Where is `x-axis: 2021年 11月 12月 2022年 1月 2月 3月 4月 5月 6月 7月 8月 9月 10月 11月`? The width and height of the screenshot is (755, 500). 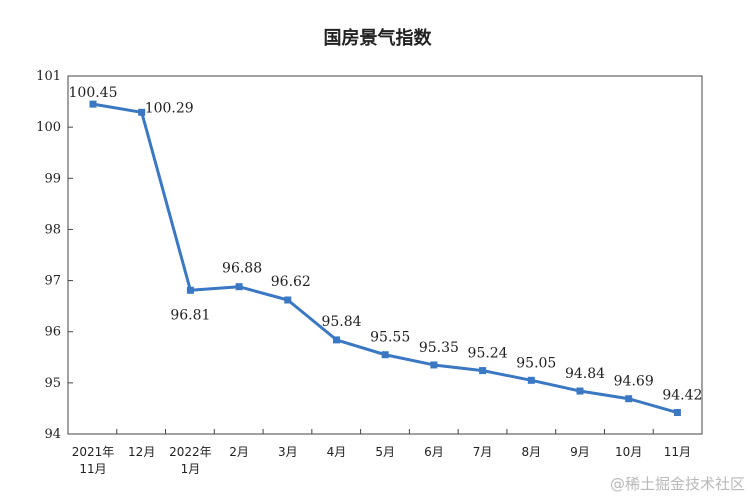 x-axis: 2021年 11月 12月 2022年 1月 2月 3月 4月 5月 6月 7月 8月 9月 10月 11月 is located at coordinates (385, 452).